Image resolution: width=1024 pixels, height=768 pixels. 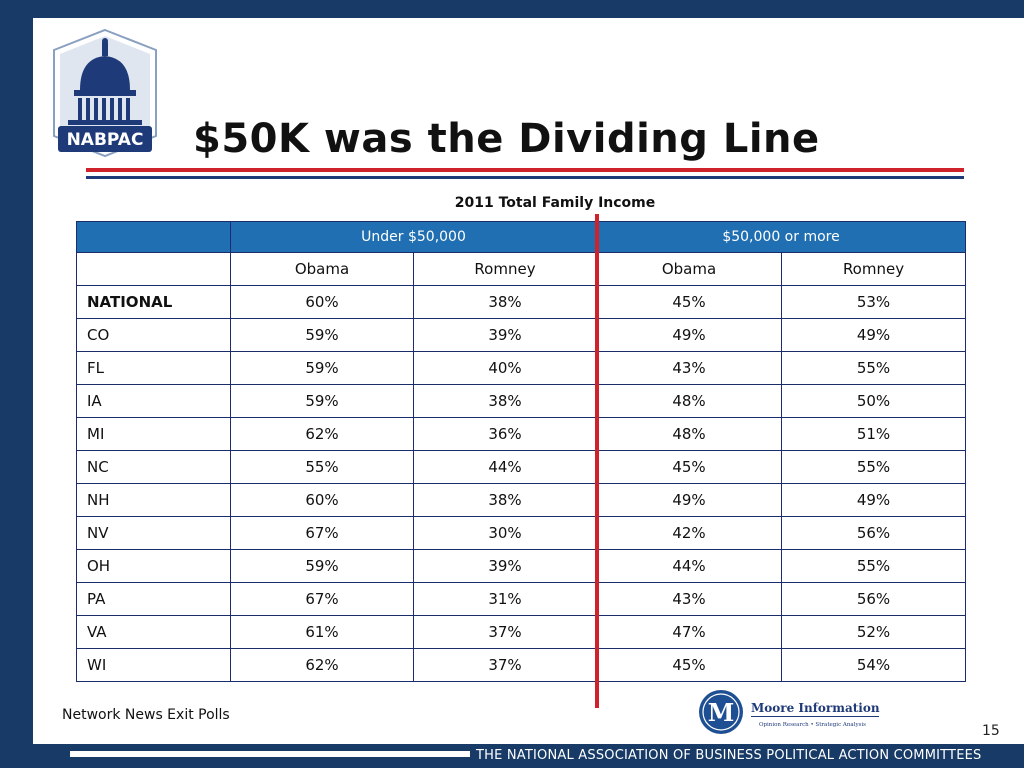 I want to click on table-row: PA 67% 31% 43% 56%, so click(x=521, y=599).